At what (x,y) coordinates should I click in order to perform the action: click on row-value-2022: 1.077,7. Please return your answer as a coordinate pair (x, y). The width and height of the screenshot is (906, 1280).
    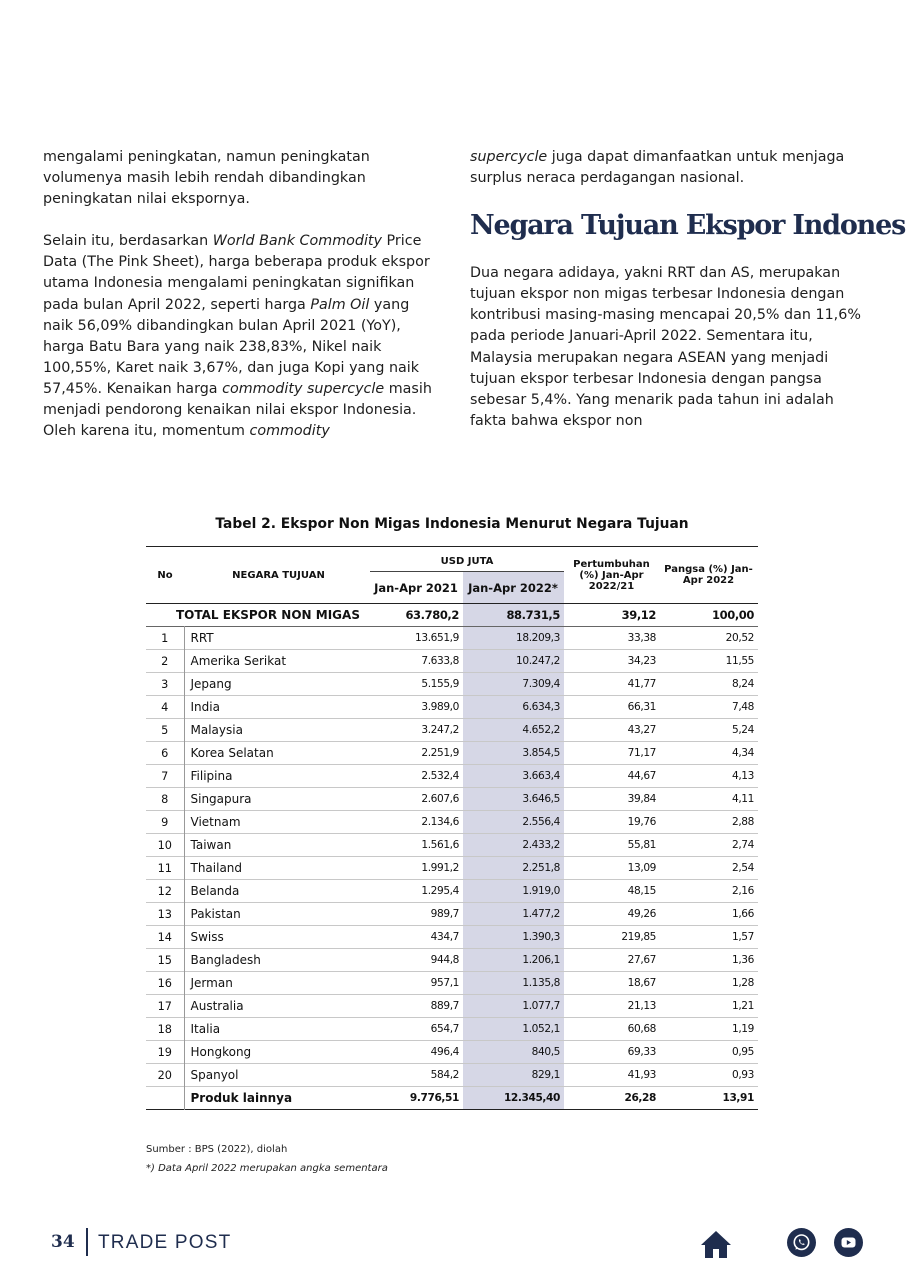
    Looking at the image, I should click on (513, 1006).